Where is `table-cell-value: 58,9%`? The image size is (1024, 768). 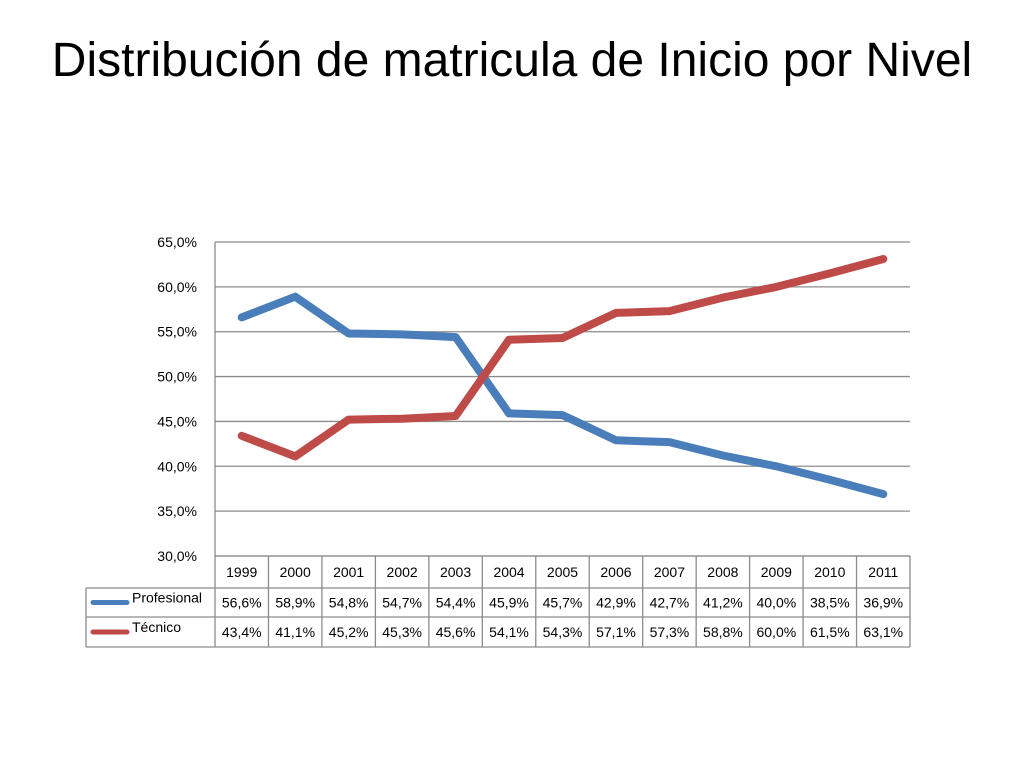
table-cell-value: 58,9% is located at coordinates (295, 603).